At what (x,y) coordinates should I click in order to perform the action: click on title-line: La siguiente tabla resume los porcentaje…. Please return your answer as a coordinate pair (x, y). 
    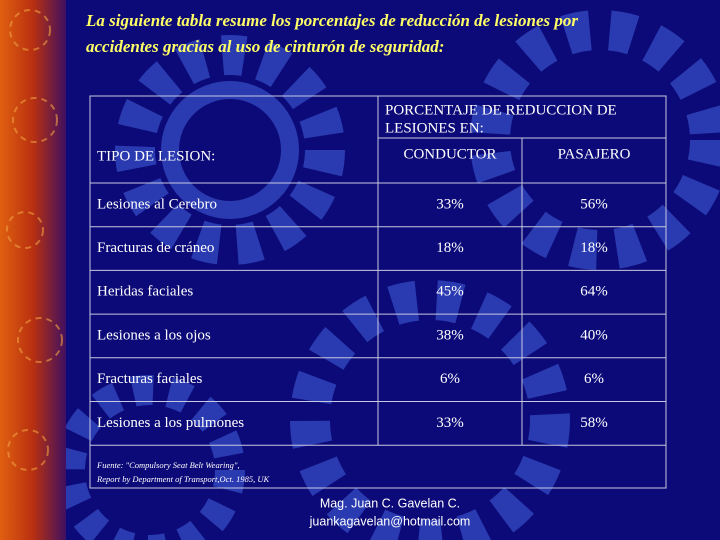
    Looking at the image, I should click on (331, 20).